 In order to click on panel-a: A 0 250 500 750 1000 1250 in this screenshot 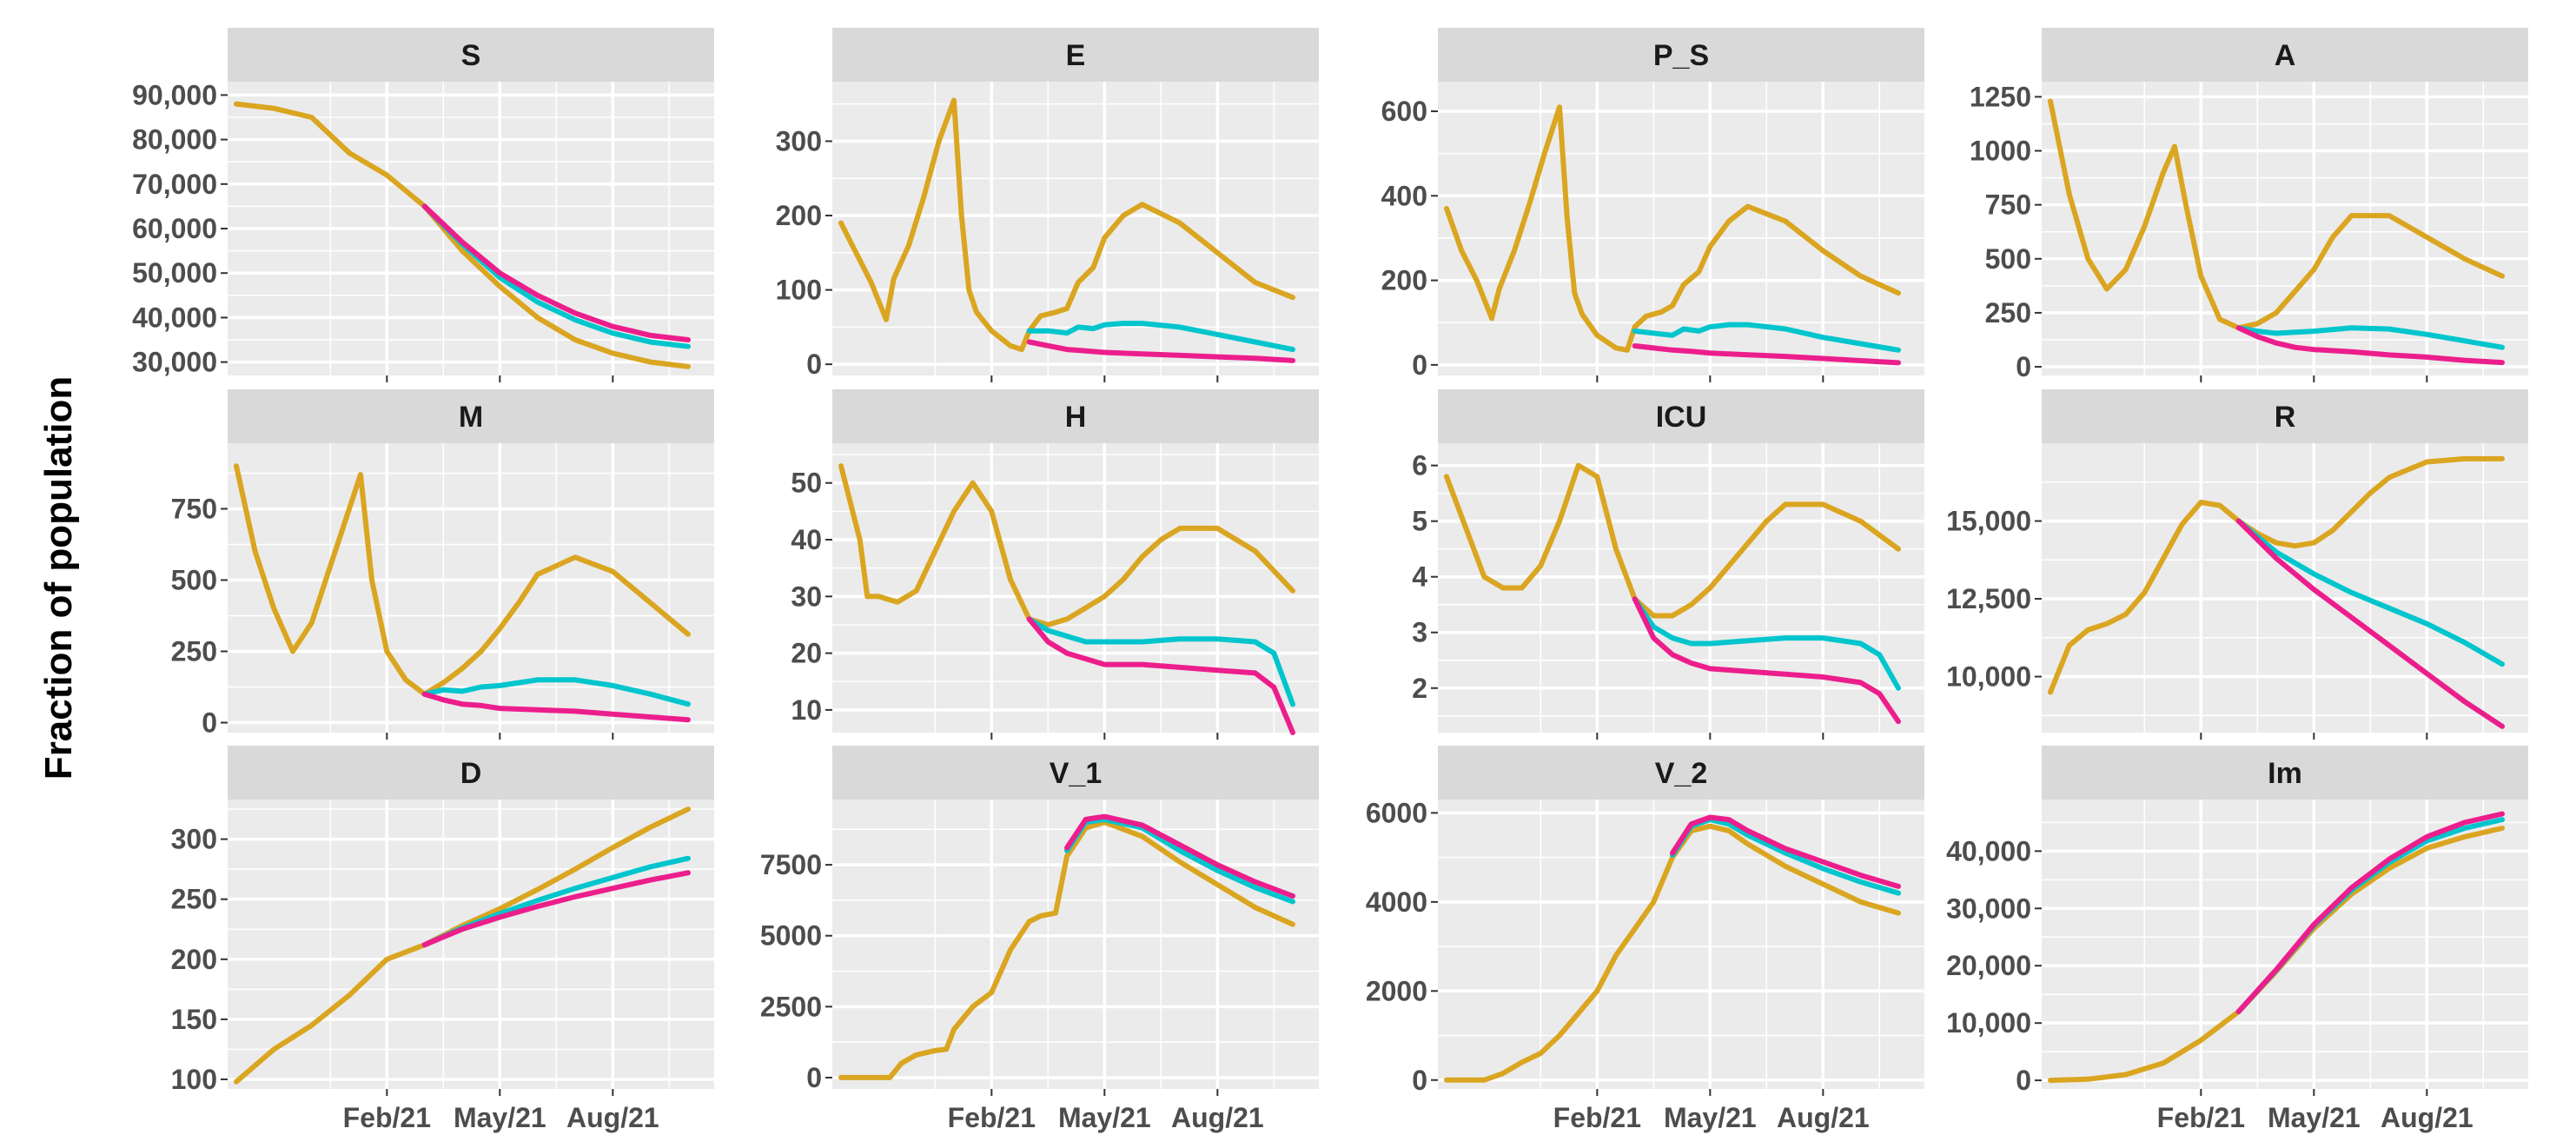, I will do `click(2249, 205)`.